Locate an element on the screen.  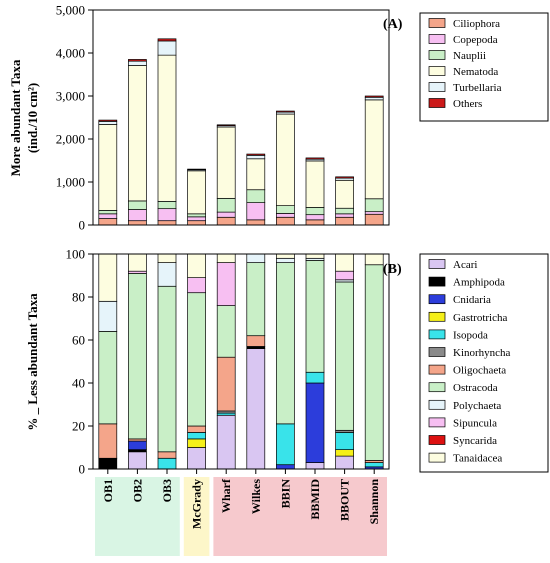
panel-b-legend-label: Ostracoda is located at coordinates (475, 388).